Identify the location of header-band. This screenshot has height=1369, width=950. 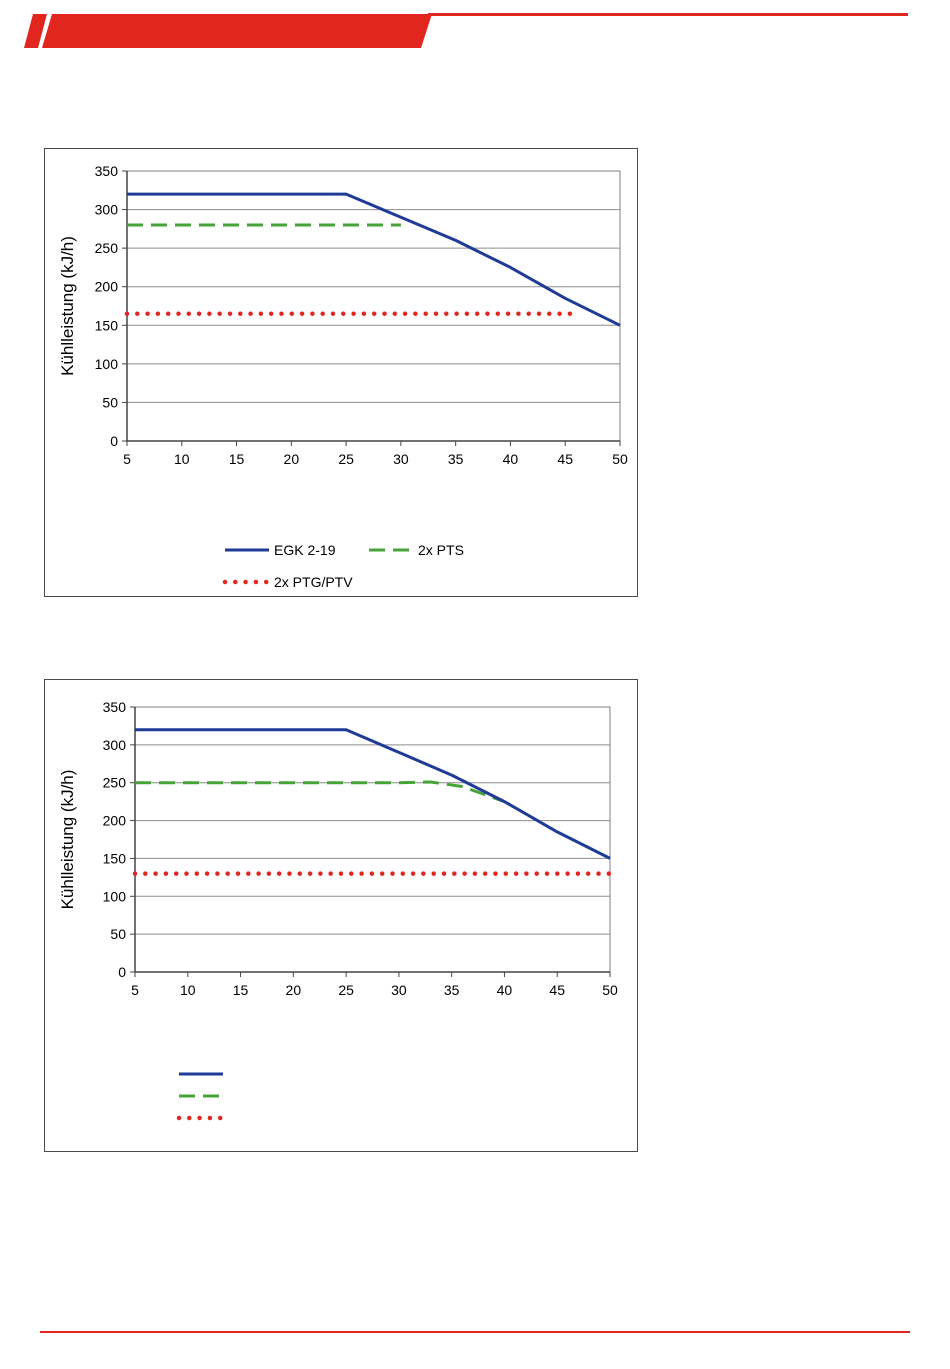
(466, 30).